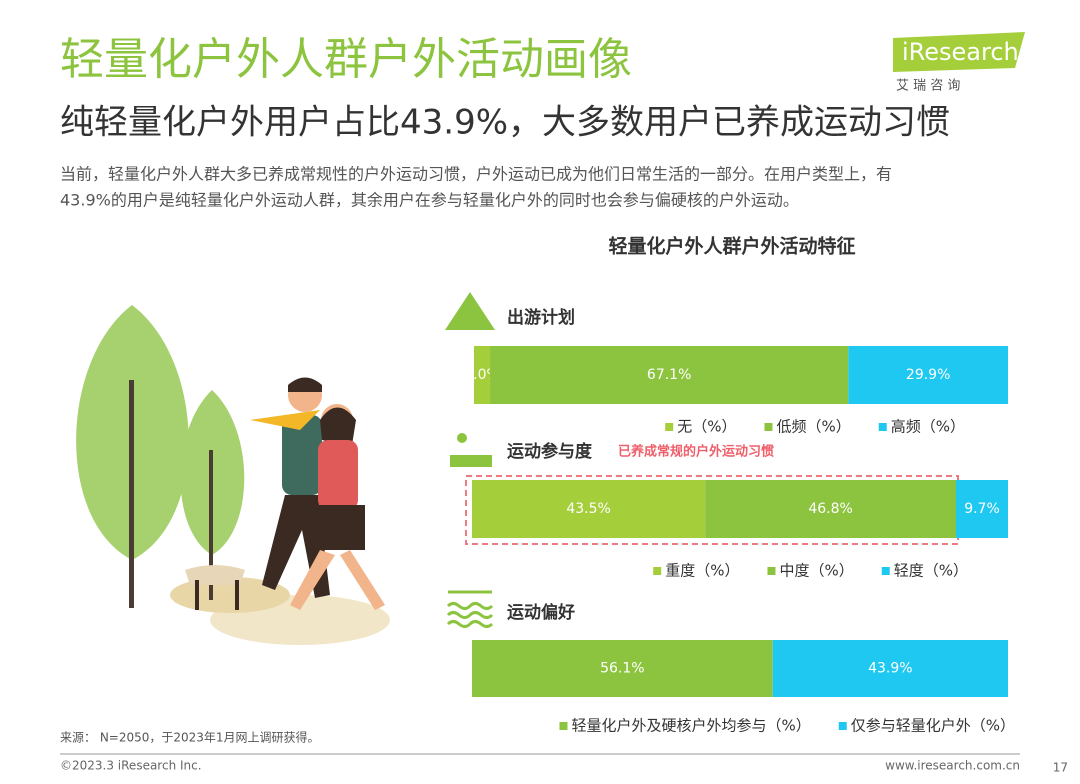 The image size is (1080, 784). What do you see at coordinates (233, 475) in the screenshot?
I see `illustration` at bounding box center [233, 475].